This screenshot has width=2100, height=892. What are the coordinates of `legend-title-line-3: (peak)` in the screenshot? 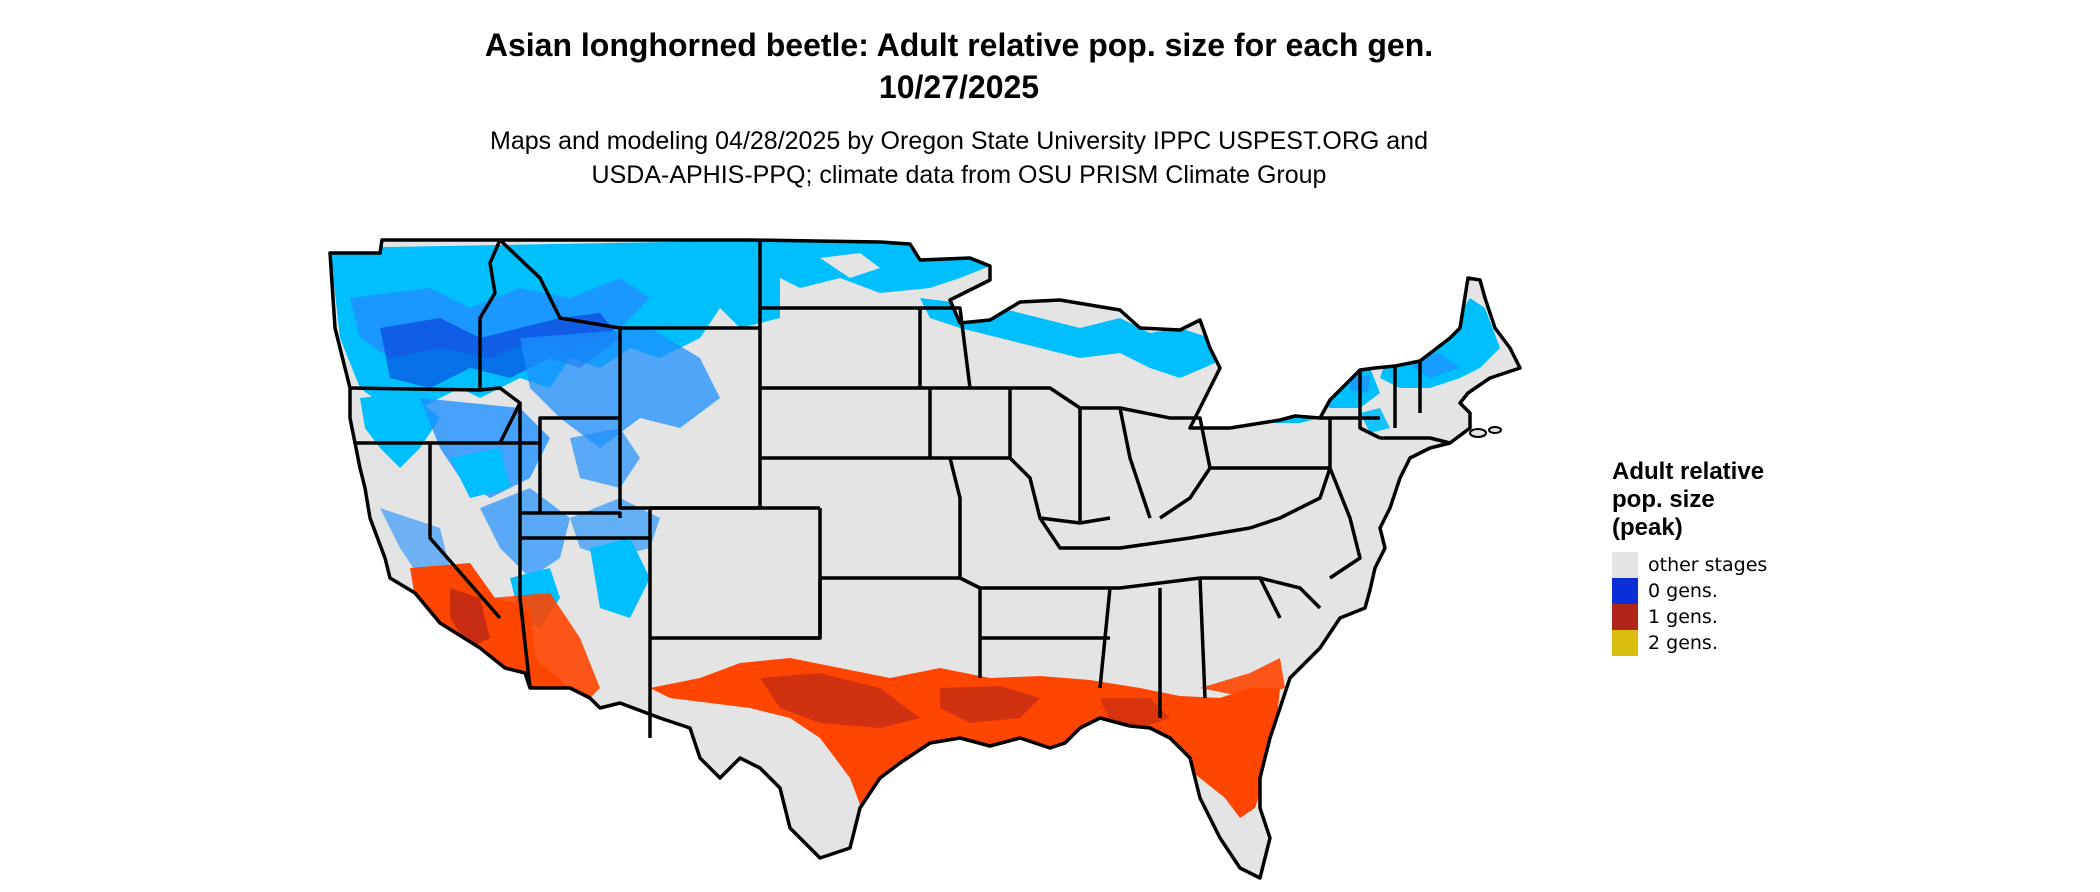 It's located at (1647, 527).